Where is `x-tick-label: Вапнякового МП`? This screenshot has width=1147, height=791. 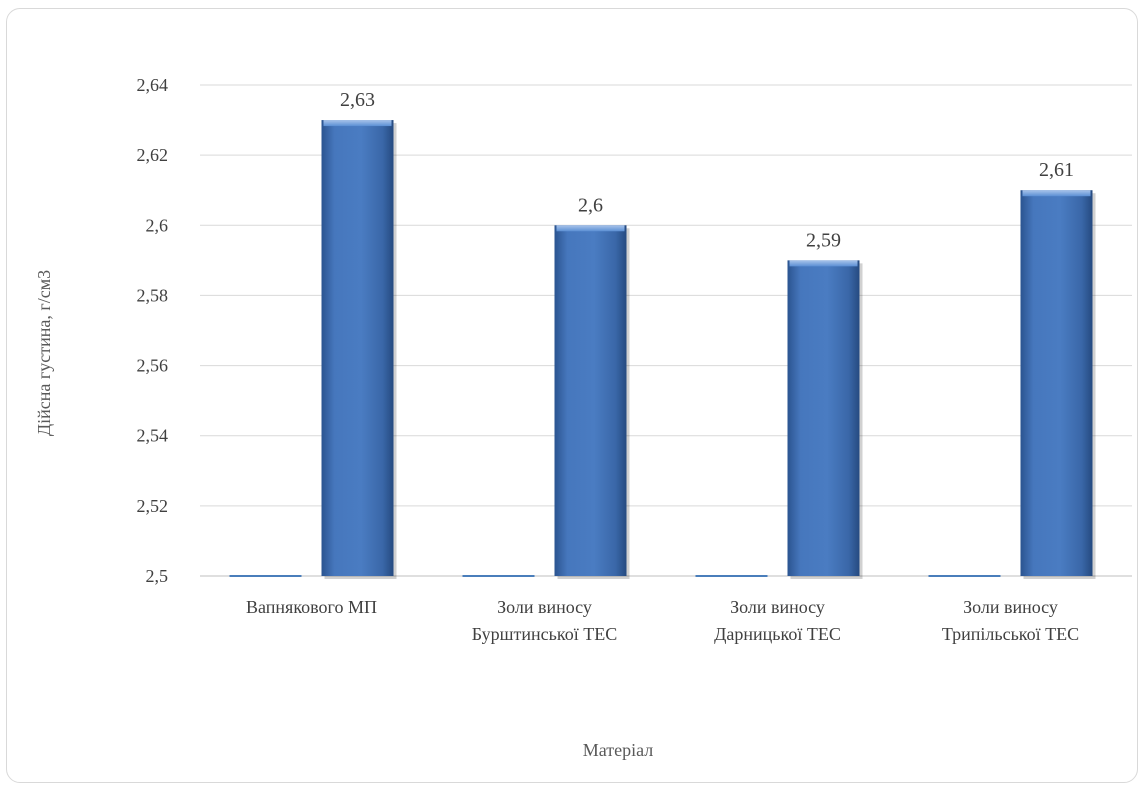 x-tick-label: Вапнякового МП is located at coordinates (311, 607).